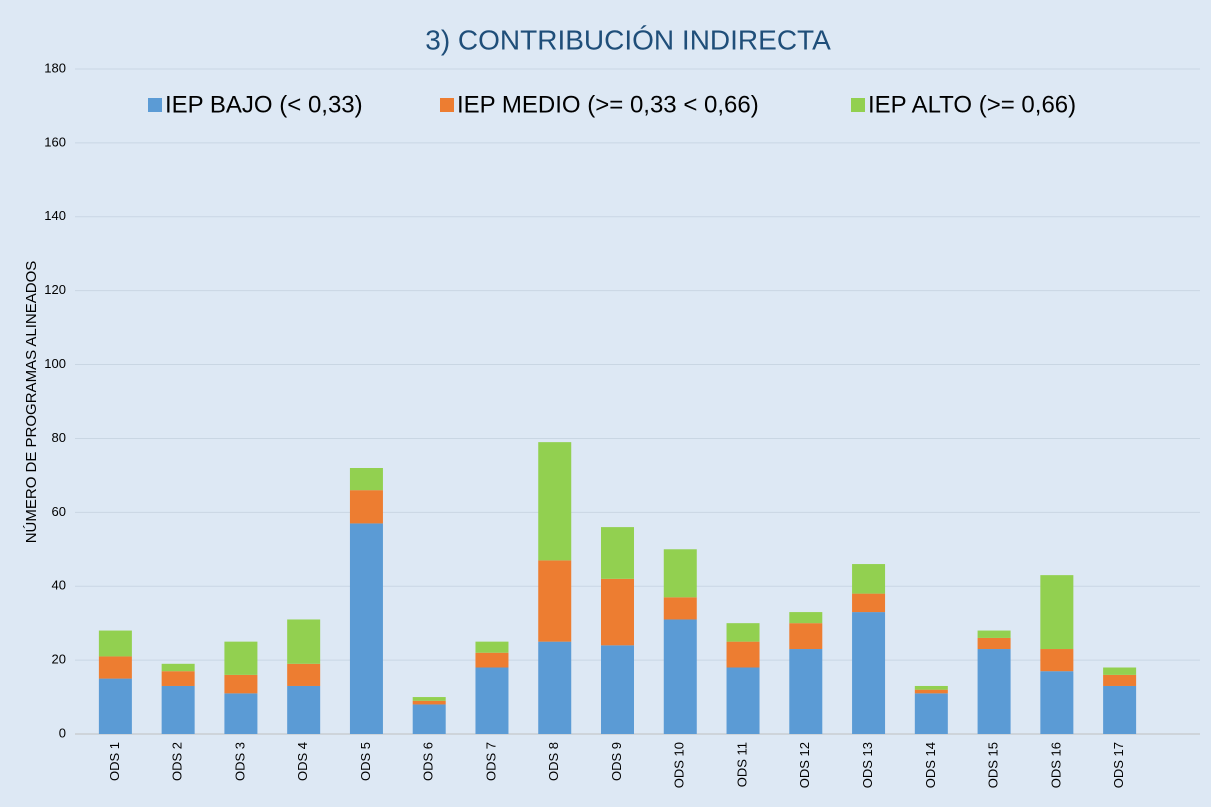 This screenshot has height=807, width=1211. What do you see at coordinates (59, 511) in the screenshot?
I see `y-tick-label: 60` at bounding box center [59, 511].